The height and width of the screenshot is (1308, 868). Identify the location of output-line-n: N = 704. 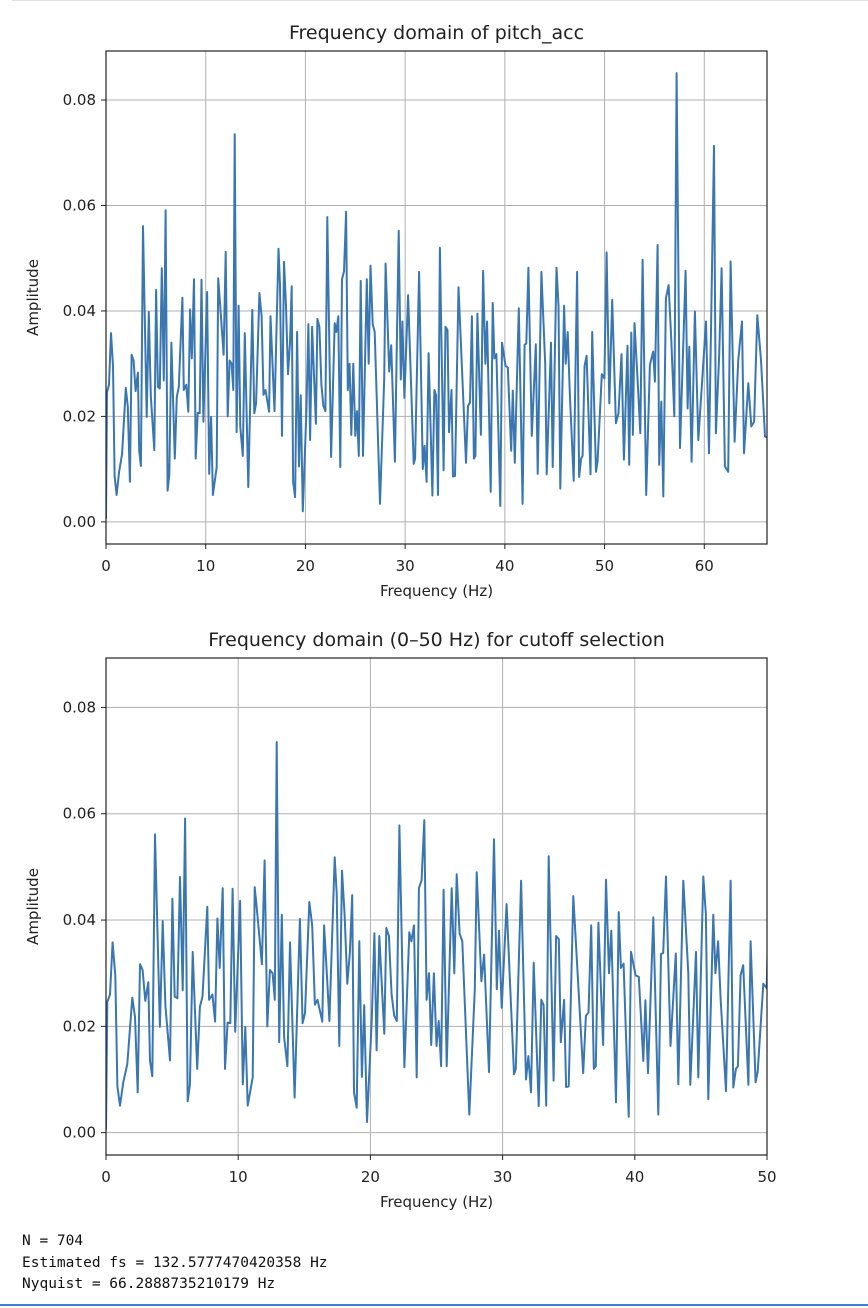
(53, 1241).